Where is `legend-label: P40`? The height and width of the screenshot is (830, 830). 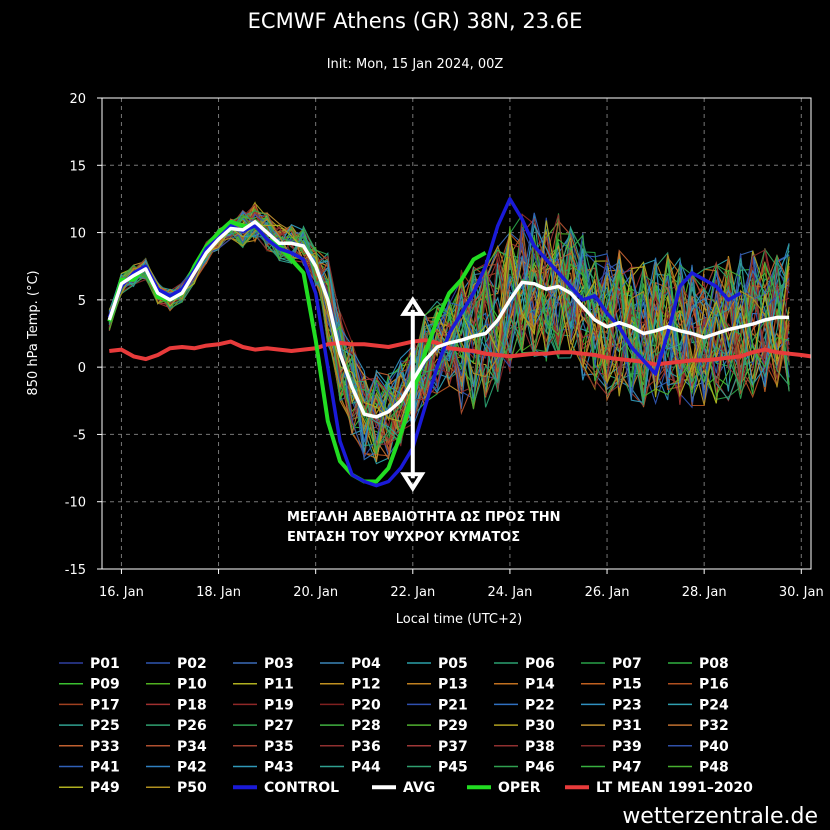 legend-label: P40 is located at coordinates (714, 747).